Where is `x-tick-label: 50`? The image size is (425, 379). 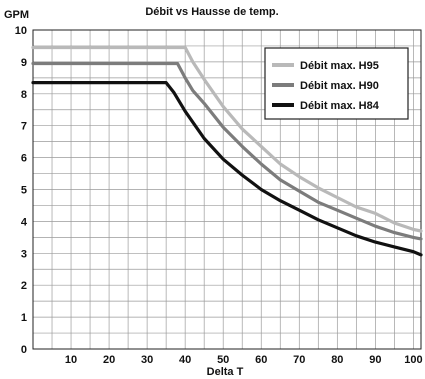
x-tick-label: 50 is located at coordinates (223, 360).